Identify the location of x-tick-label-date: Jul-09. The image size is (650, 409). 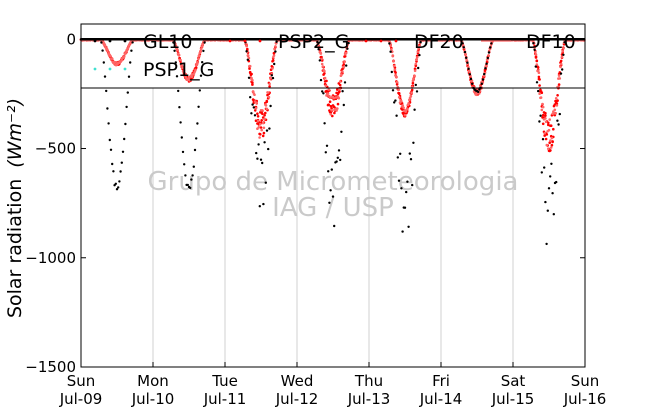
(81, 399).